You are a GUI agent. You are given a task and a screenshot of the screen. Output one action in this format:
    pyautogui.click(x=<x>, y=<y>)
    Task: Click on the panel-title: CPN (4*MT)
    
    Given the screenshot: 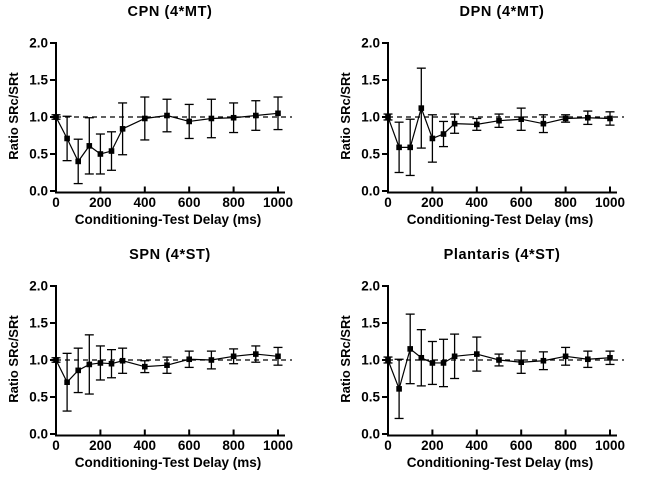 What is the action you would take?
    pyautogui.click(x=170, y=12)
    